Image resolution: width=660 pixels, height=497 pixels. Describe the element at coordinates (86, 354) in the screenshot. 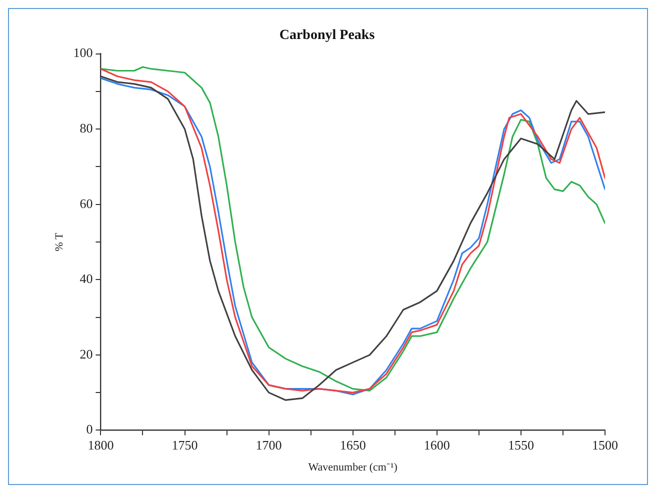

I see `y-tick-label: 20` at that location.